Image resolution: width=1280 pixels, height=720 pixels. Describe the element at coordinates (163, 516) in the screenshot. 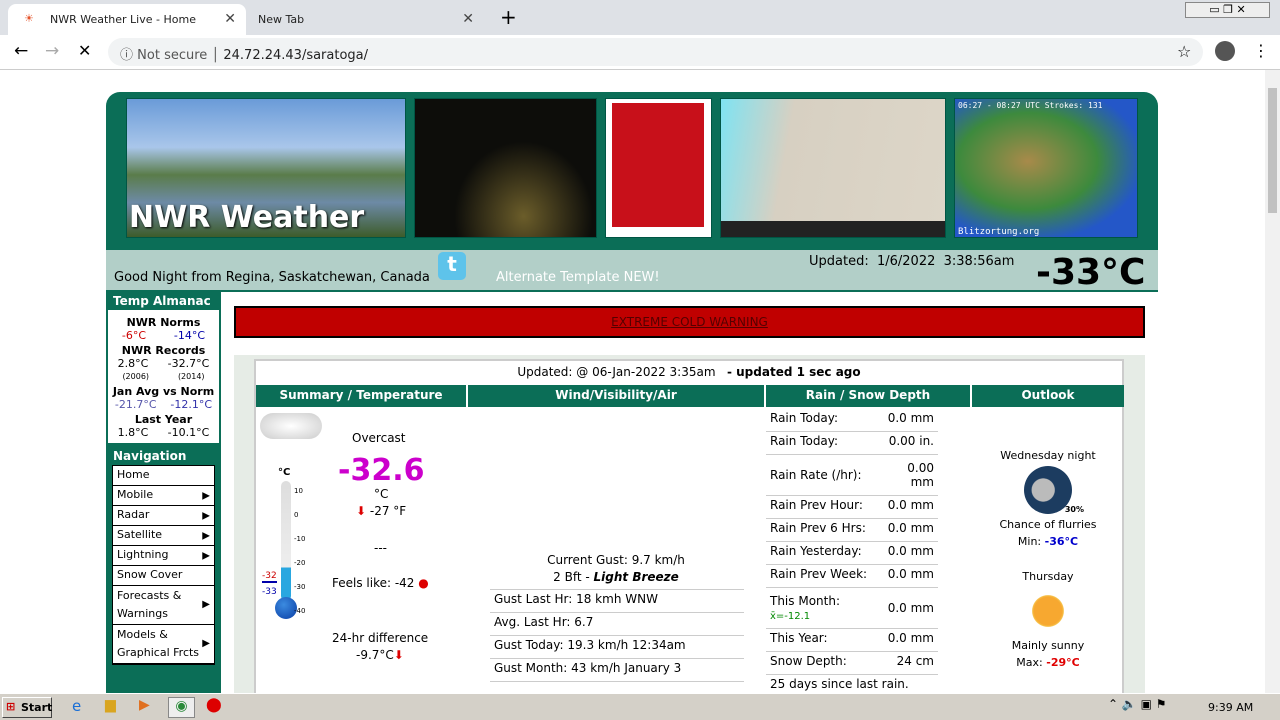

I see `nav-radar: Radar ▶` at that location.